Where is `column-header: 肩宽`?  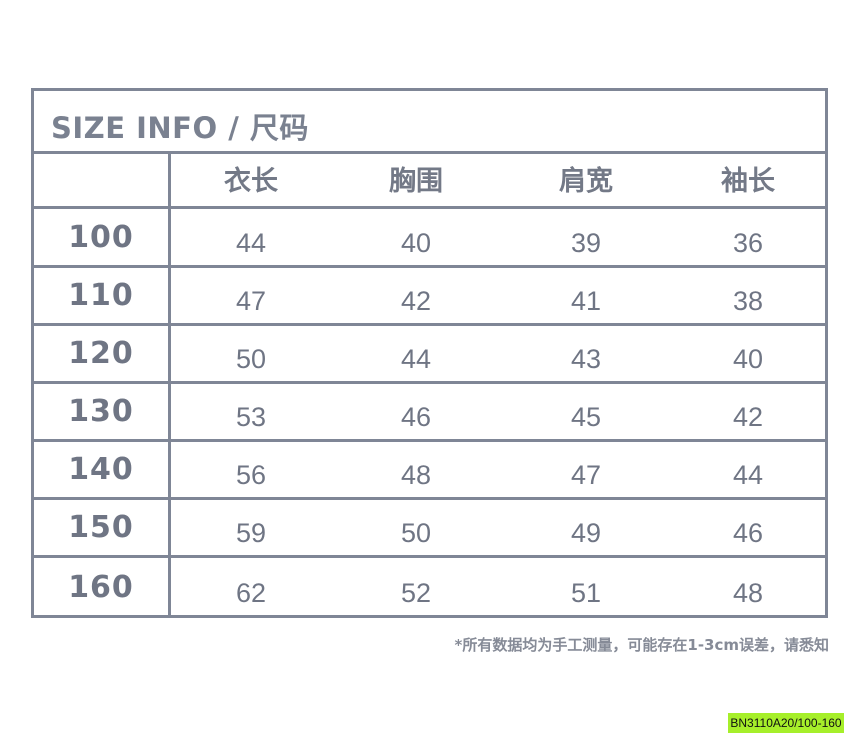 column-header: 肩宽 is located at coordinates (586, 181).